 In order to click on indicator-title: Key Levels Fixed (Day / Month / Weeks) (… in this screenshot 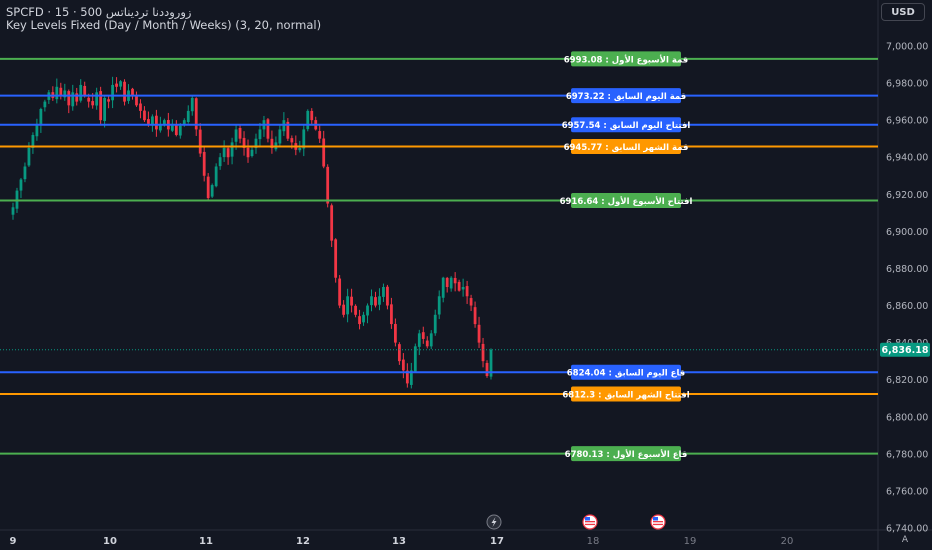, I will do `click(164, 25)`.